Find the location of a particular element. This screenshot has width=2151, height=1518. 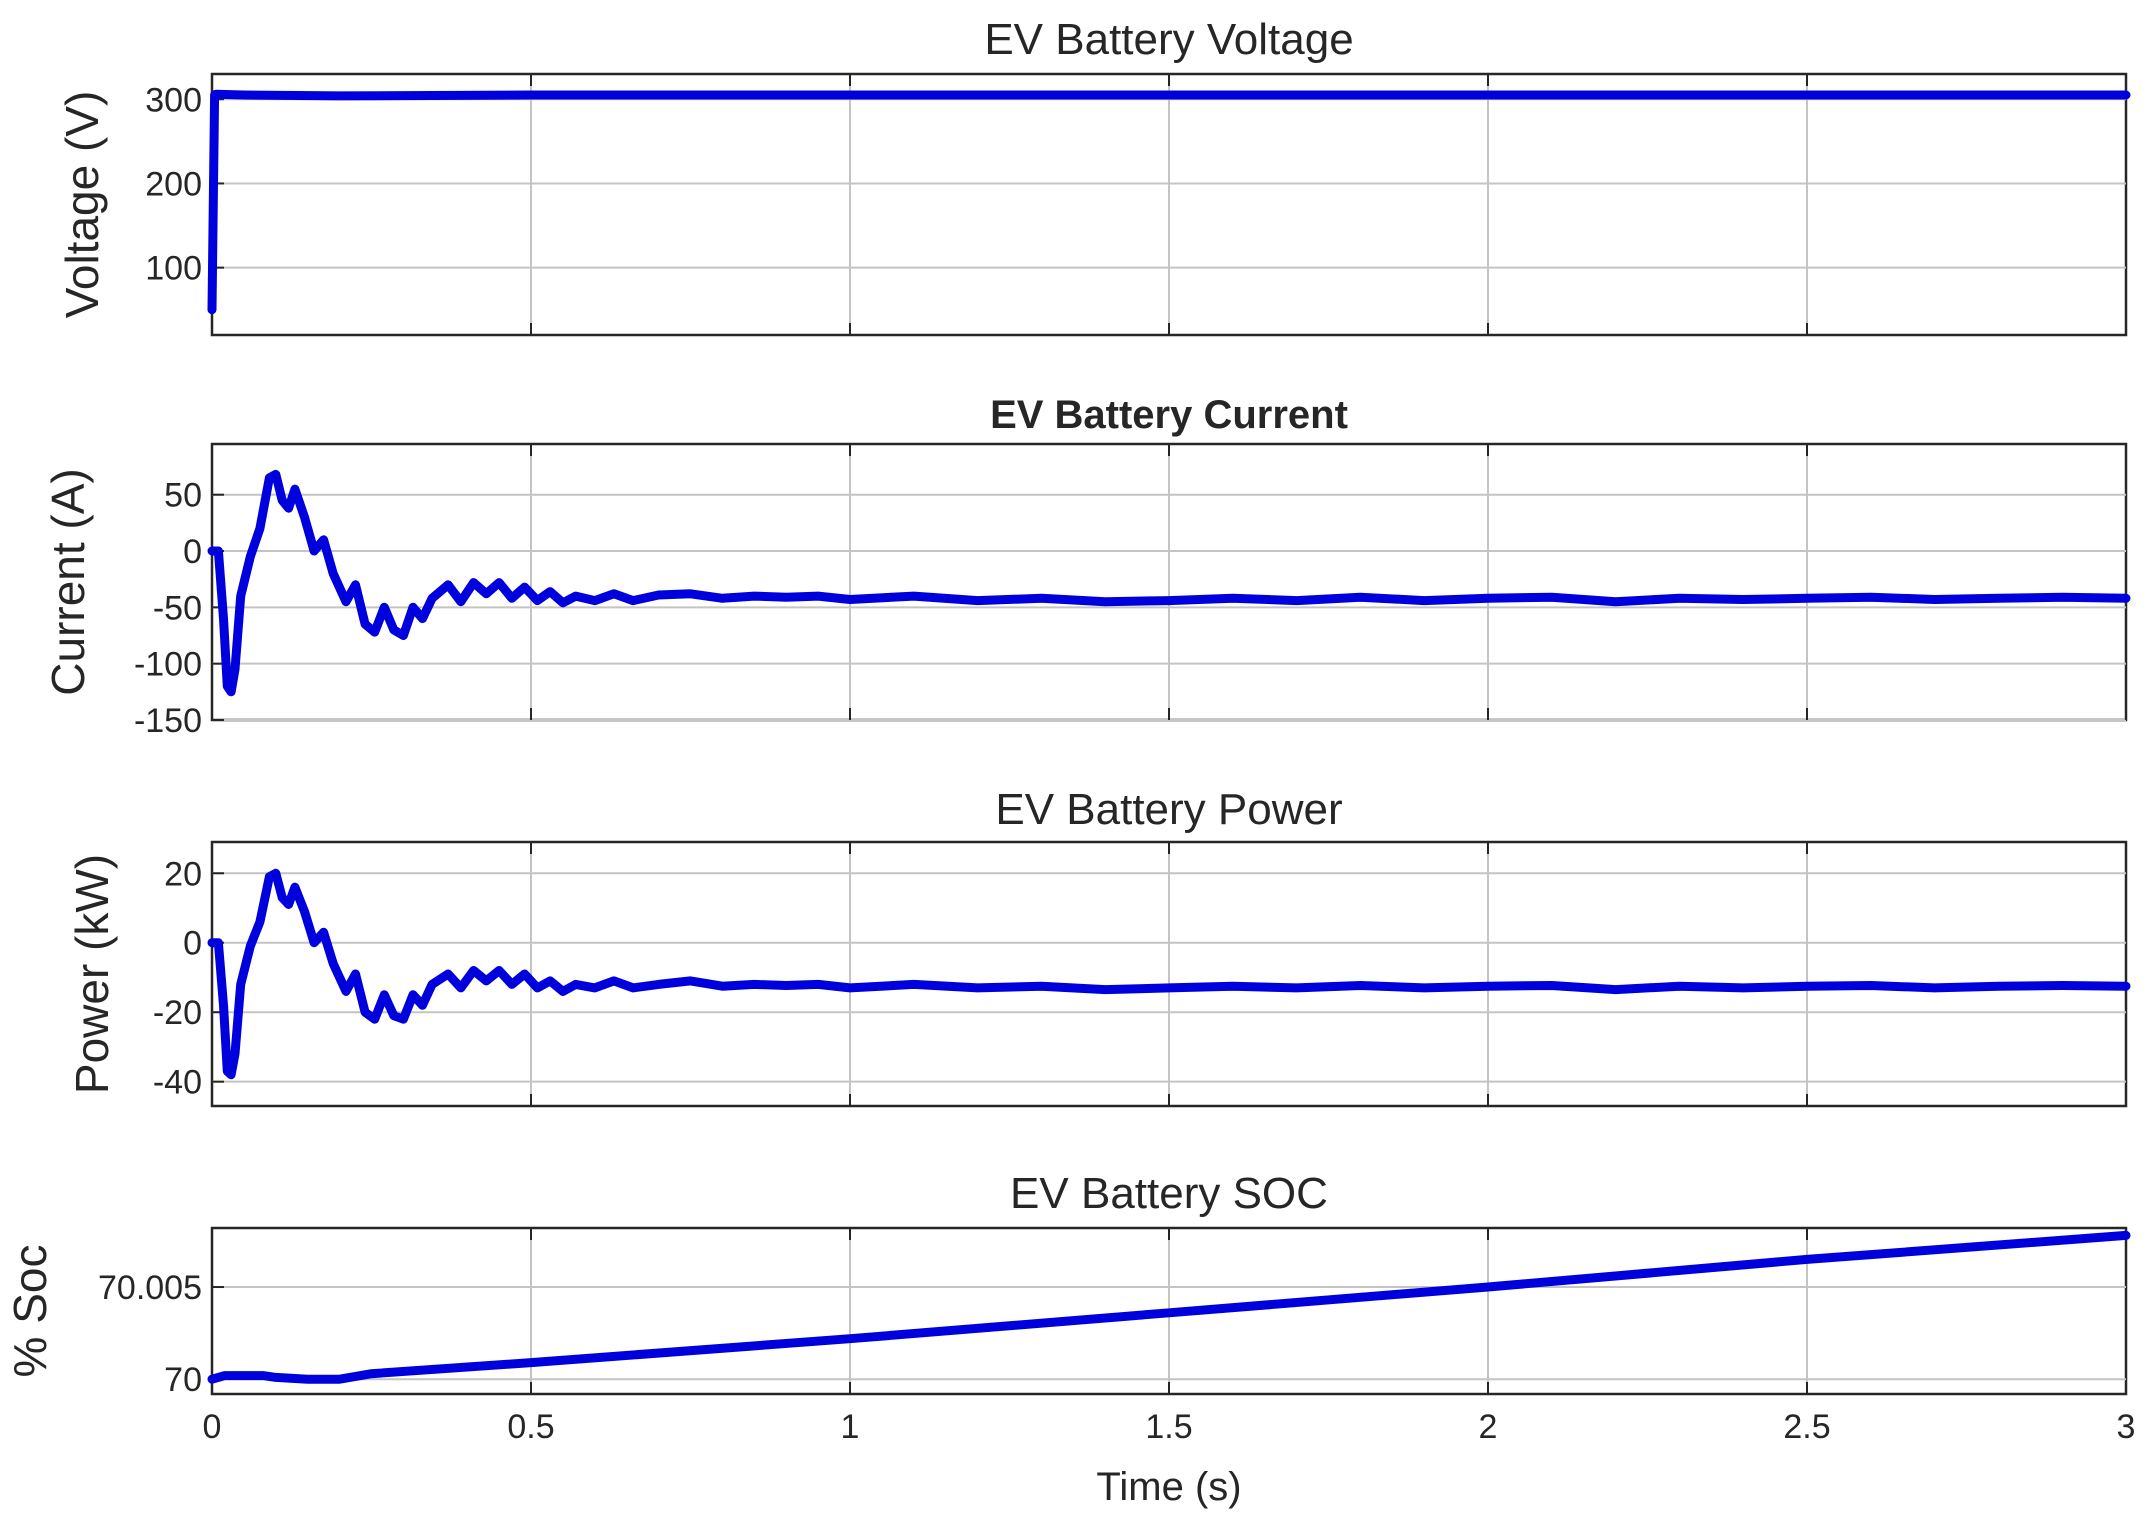

voltage-y-axis-label: Voltage (V) is located at coordinates (82, 205).